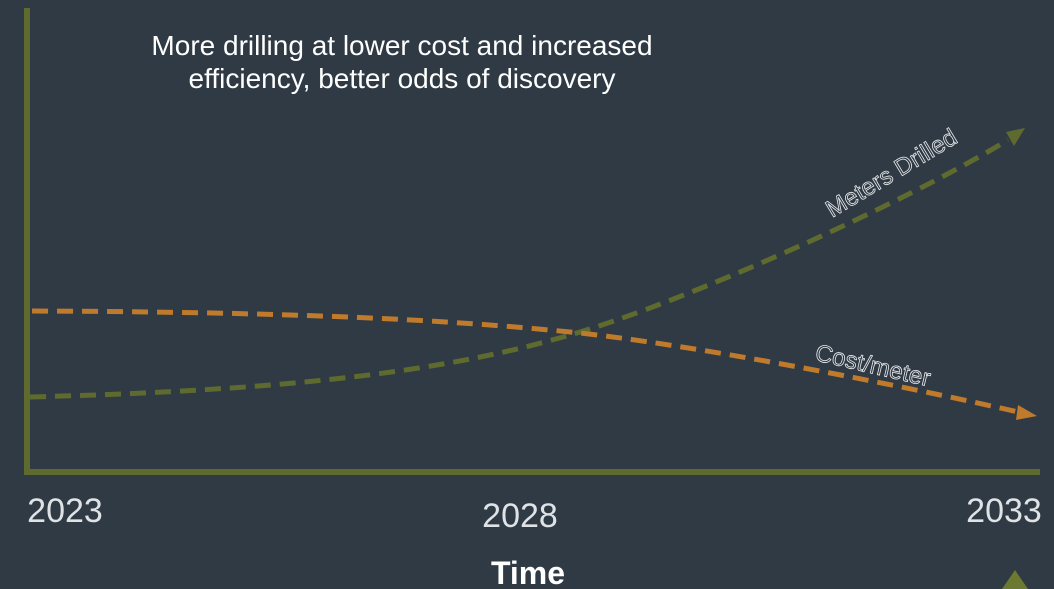  What do you see at coordinates (1015, 579) in the screenshot?
I see `corner-triangle` at bounding box center [1015, 579].